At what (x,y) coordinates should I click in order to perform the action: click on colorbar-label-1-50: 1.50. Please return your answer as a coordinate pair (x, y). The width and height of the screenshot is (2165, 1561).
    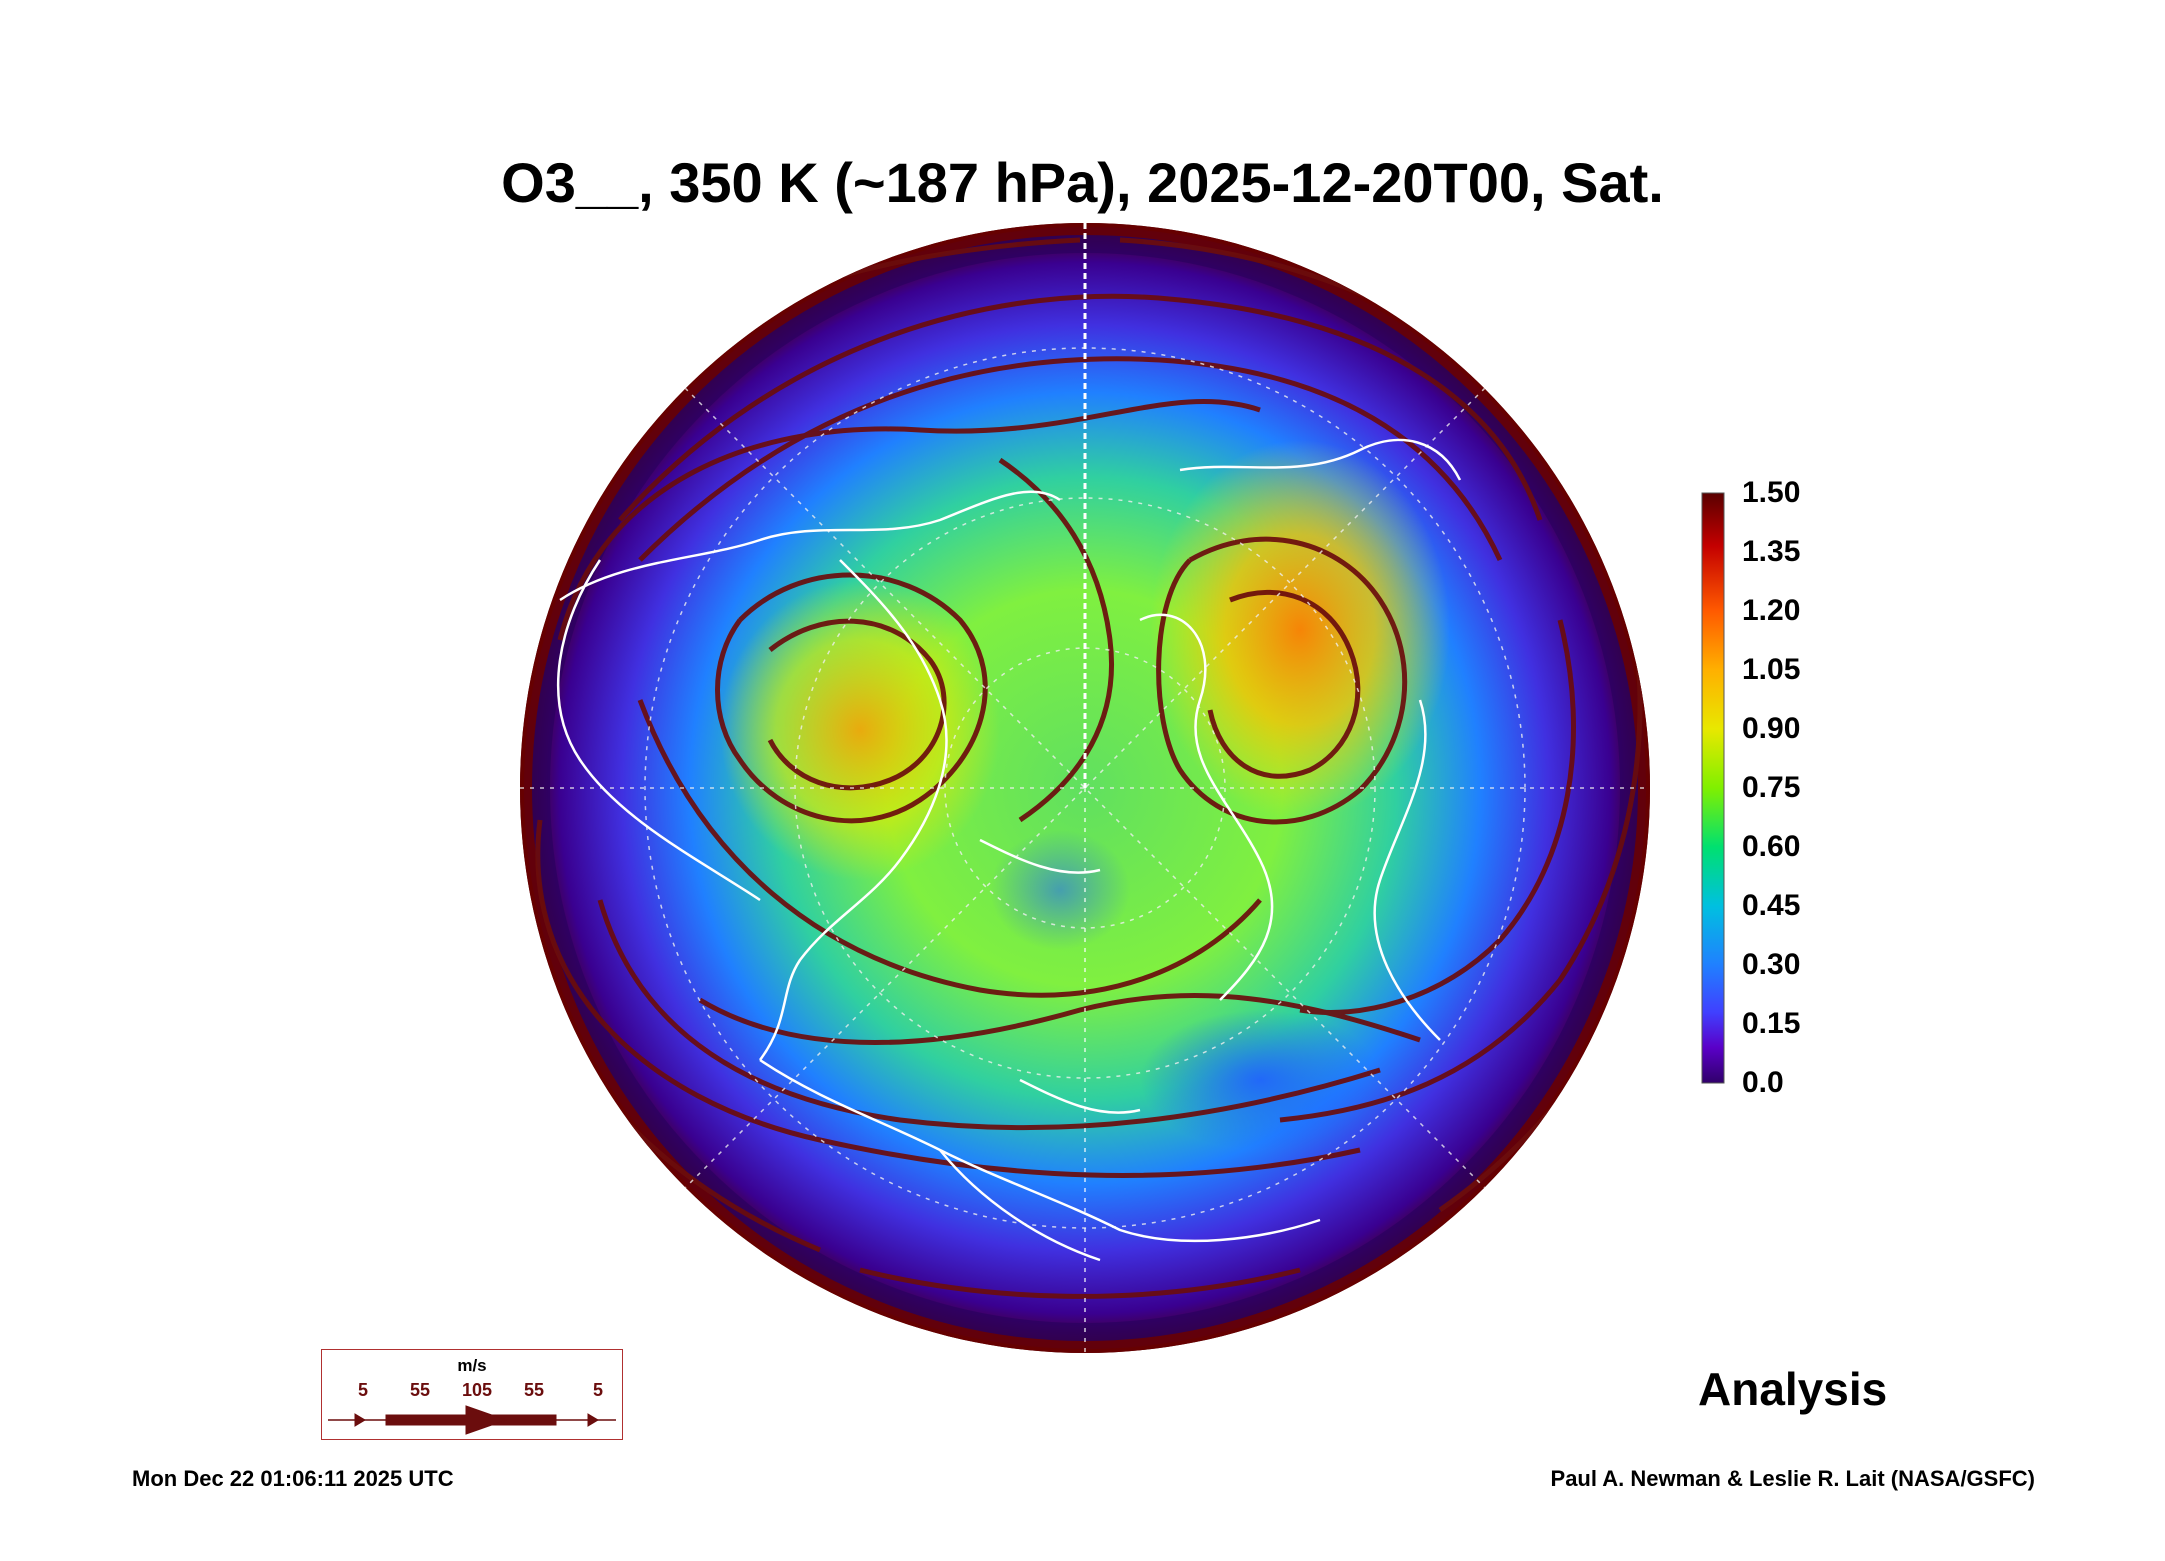
    Looking at the image, I should click on (1771, 492).